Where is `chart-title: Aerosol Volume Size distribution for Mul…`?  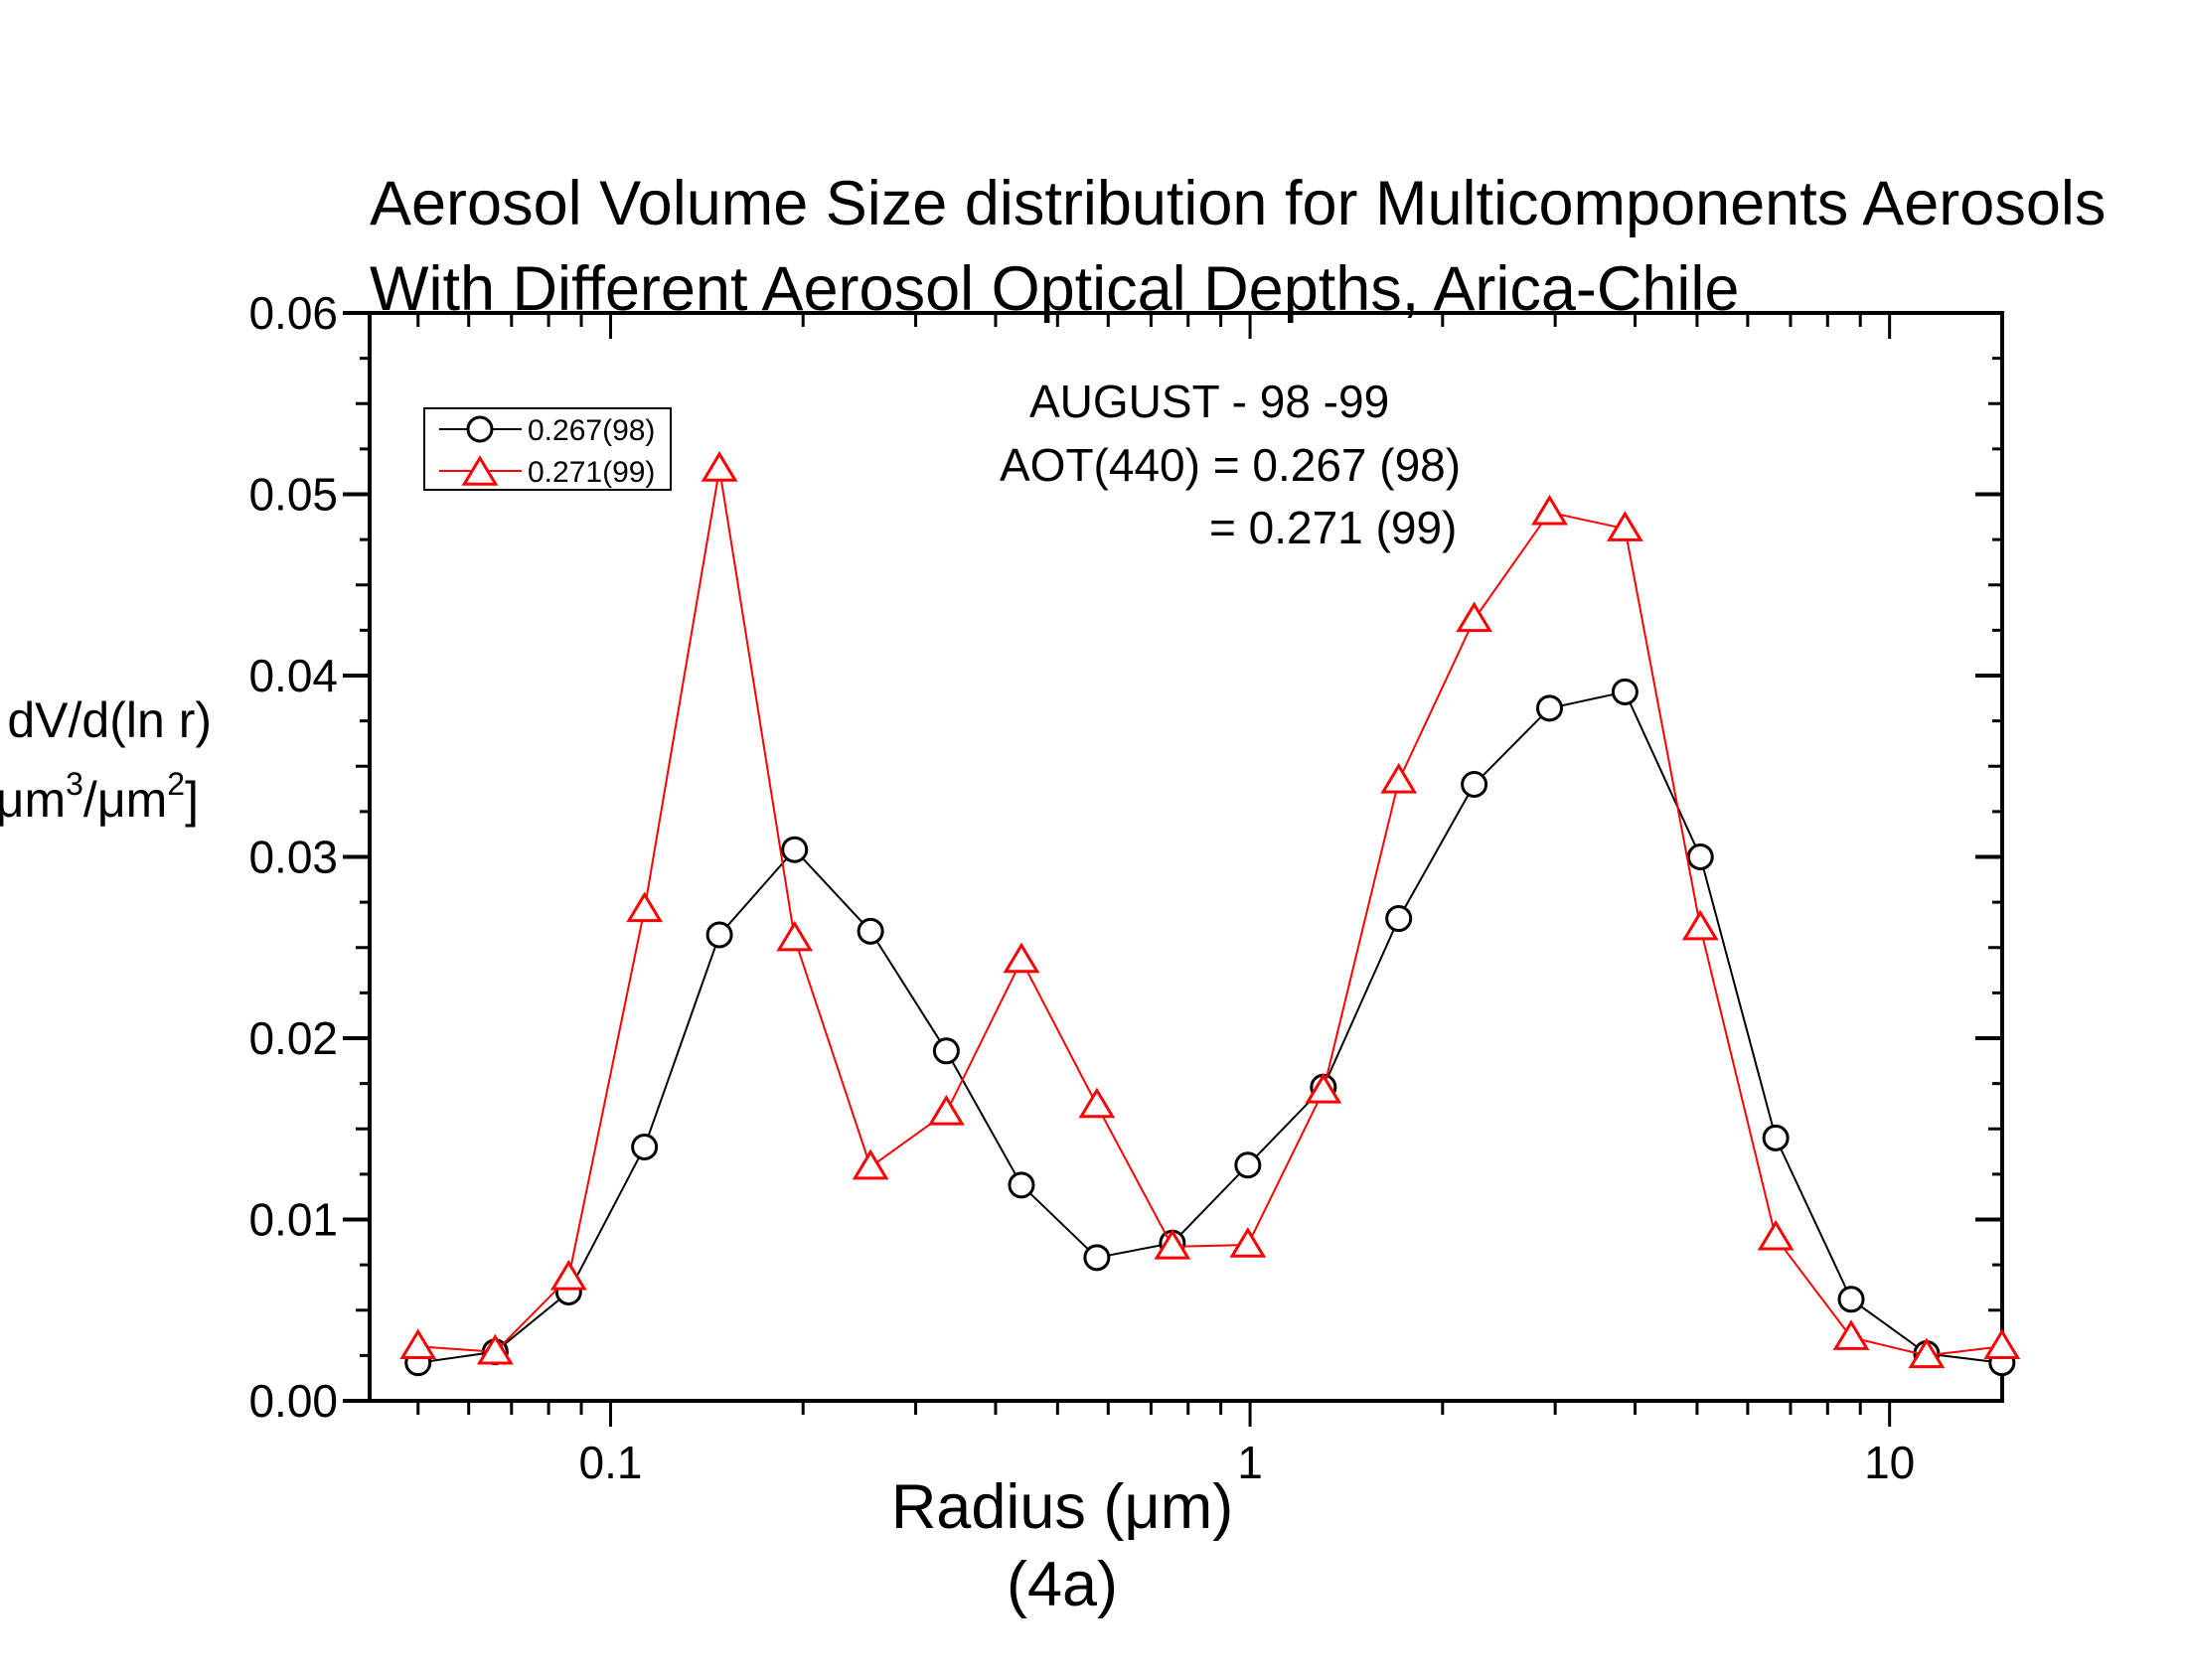 chart-title: Aerosol Volume Size distribution for Mul… is located at coordinates (1238, 203).